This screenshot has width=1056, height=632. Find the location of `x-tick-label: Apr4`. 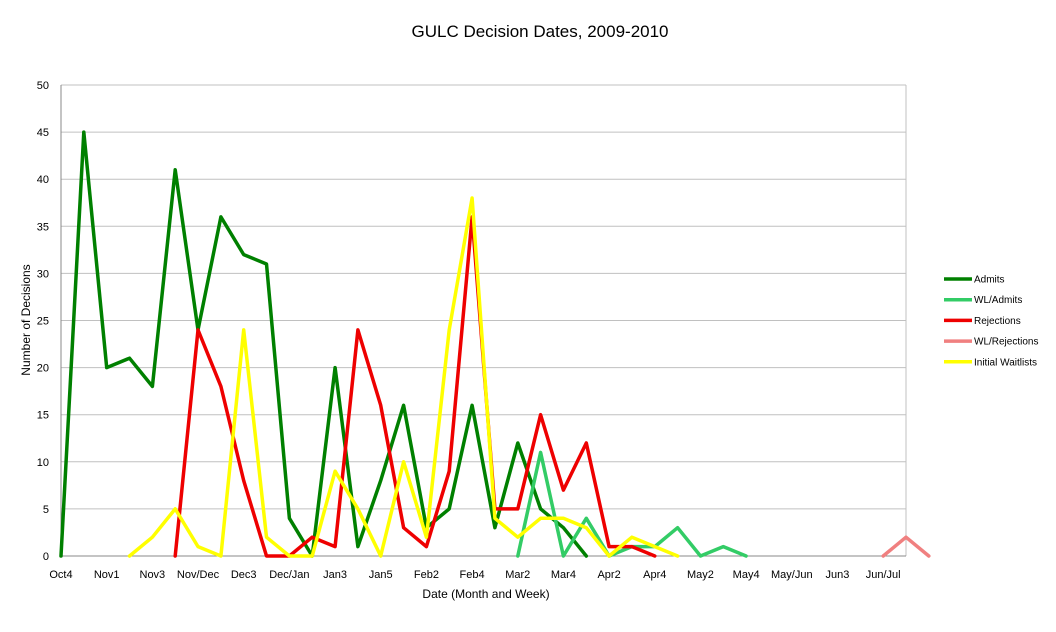

x-tick-label: Apr4 is located at coordinates (654, 575).